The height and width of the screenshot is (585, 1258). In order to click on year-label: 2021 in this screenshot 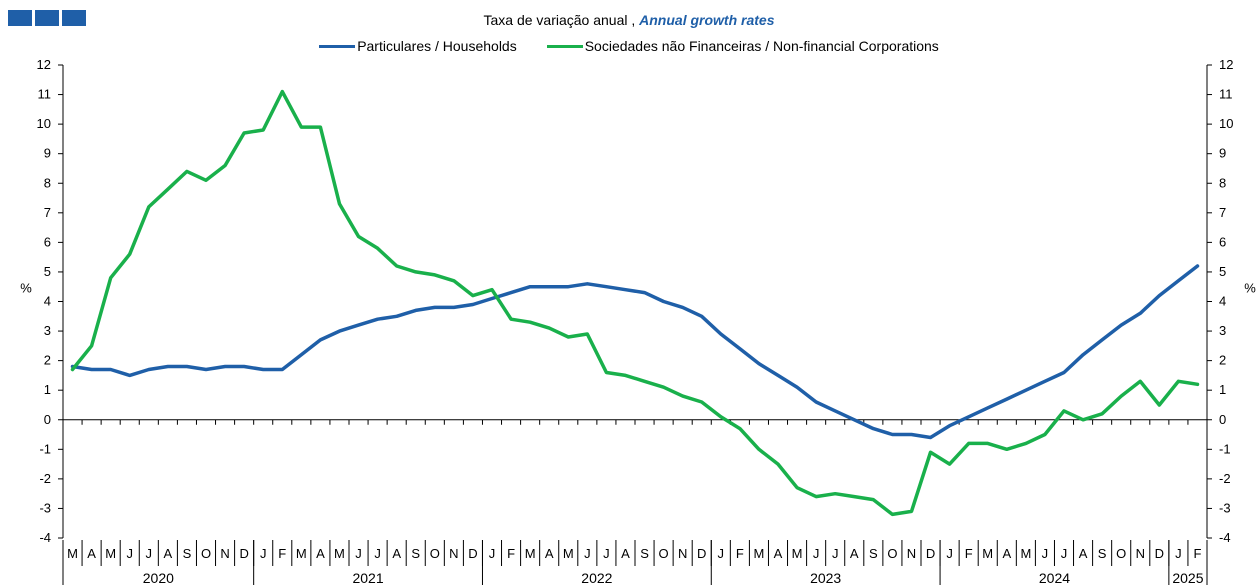, I will do `click(367, 577)`.